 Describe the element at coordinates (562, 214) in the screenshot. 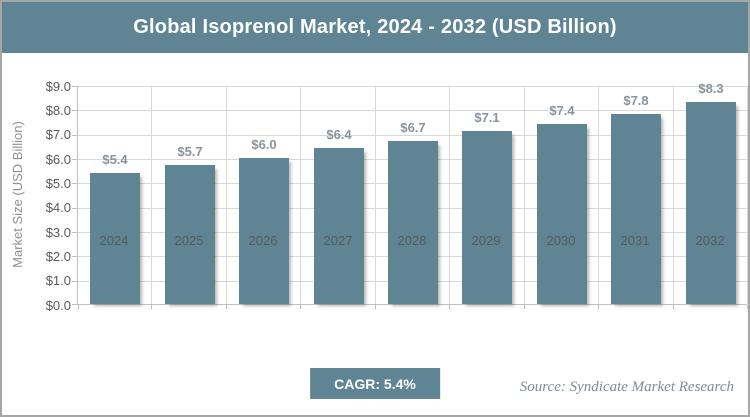

I see `bar-2030` at that location.